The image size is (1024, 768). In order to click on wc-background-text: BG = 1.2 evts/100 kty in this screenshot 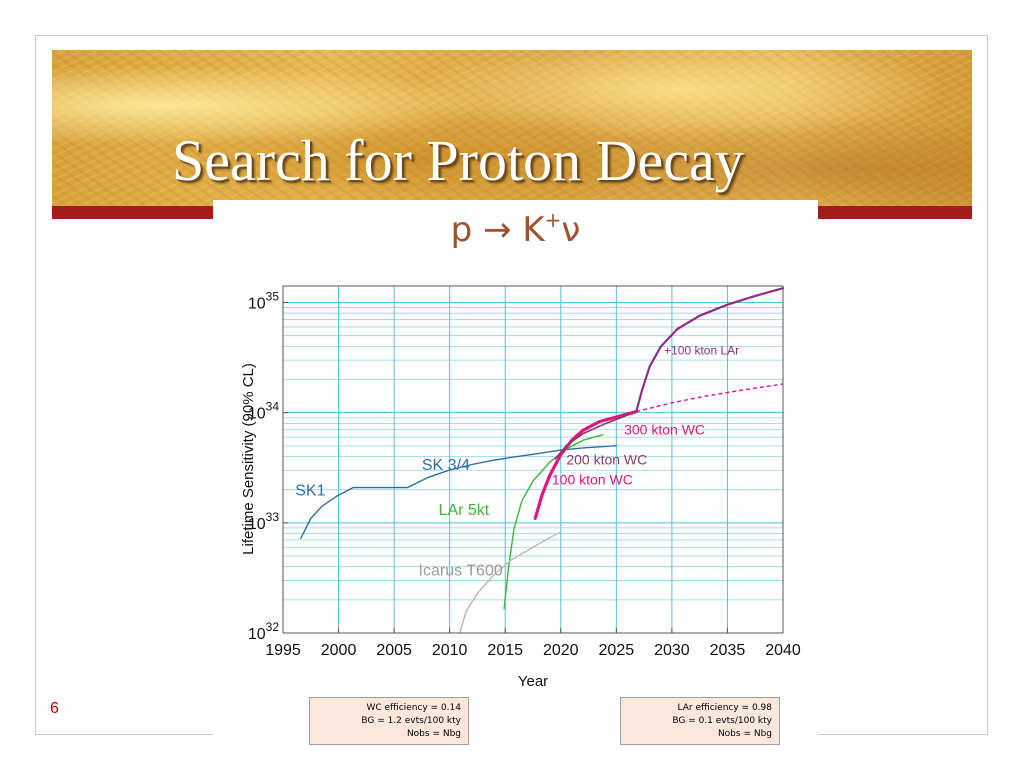, I will do `click(411, 721)`.